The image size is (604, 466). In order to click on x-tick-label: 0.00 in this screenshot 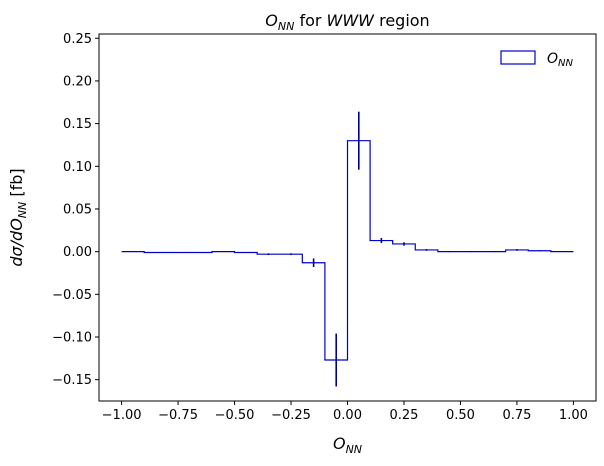, I will do `click(347, 415)`.